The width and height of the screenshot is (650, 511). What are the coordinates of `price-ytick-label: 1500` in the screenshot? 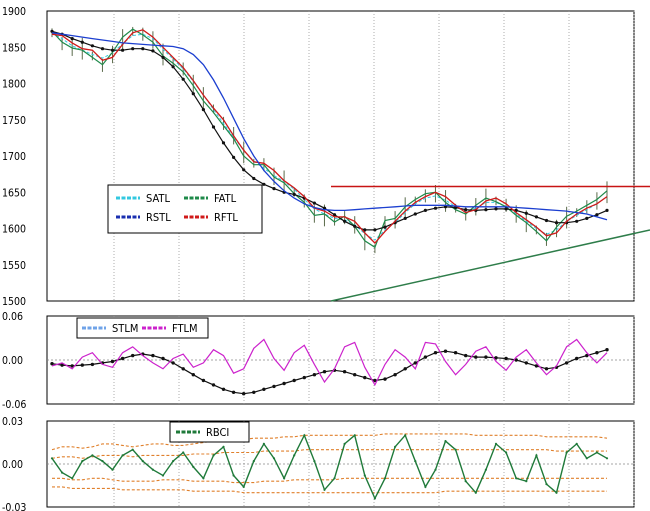 It's located at (14, 302).